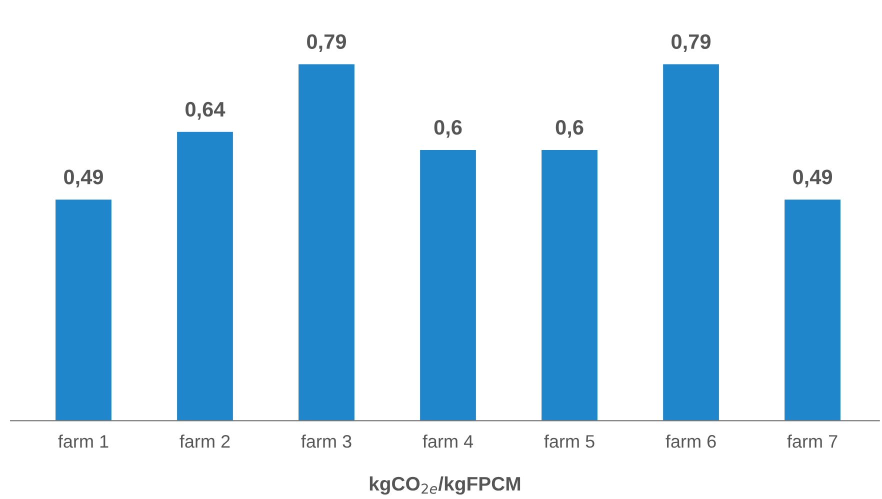 Image resolution: width=882 pixels, height=499 pixels. I want to click on x-tick-label: farm 6, so click(691, 441).